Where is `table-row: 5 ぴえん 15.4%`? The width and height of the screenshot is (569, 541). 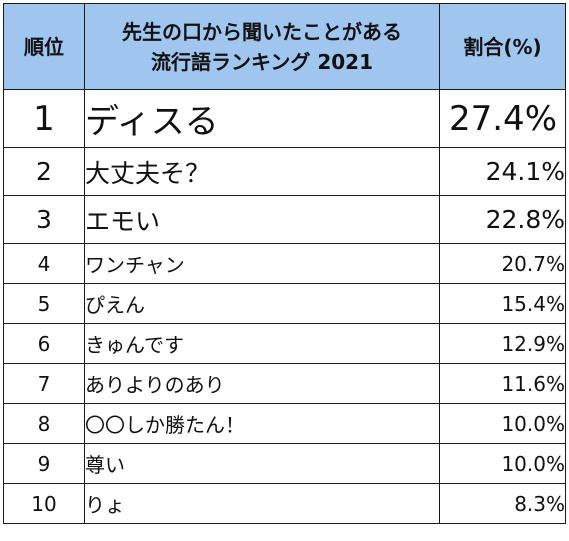 table-row: 5 ぴえん 15.4% is located at coordinates (284, 303).